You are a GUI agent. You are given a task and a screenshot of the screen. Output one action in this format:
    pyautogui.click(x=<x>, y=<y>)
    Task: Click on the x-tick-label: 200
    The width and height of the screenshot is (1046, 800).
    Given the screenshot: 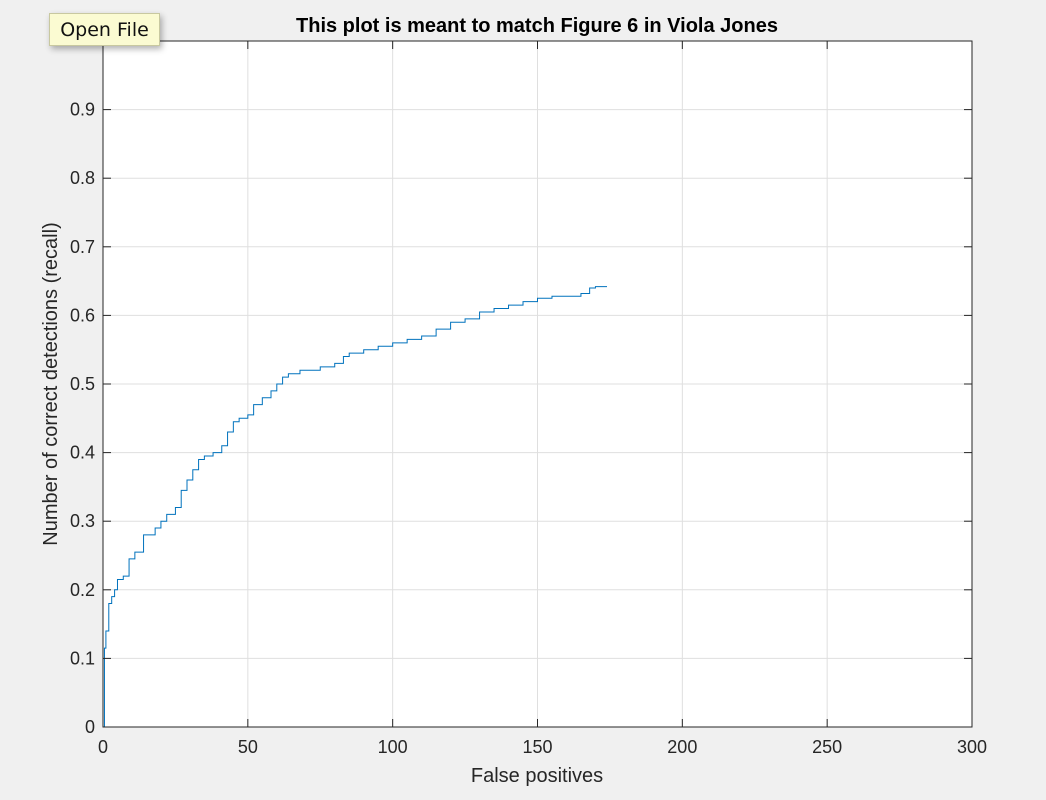 What is the action you would take?
    pyautogui.click(x=682, y=747)
    